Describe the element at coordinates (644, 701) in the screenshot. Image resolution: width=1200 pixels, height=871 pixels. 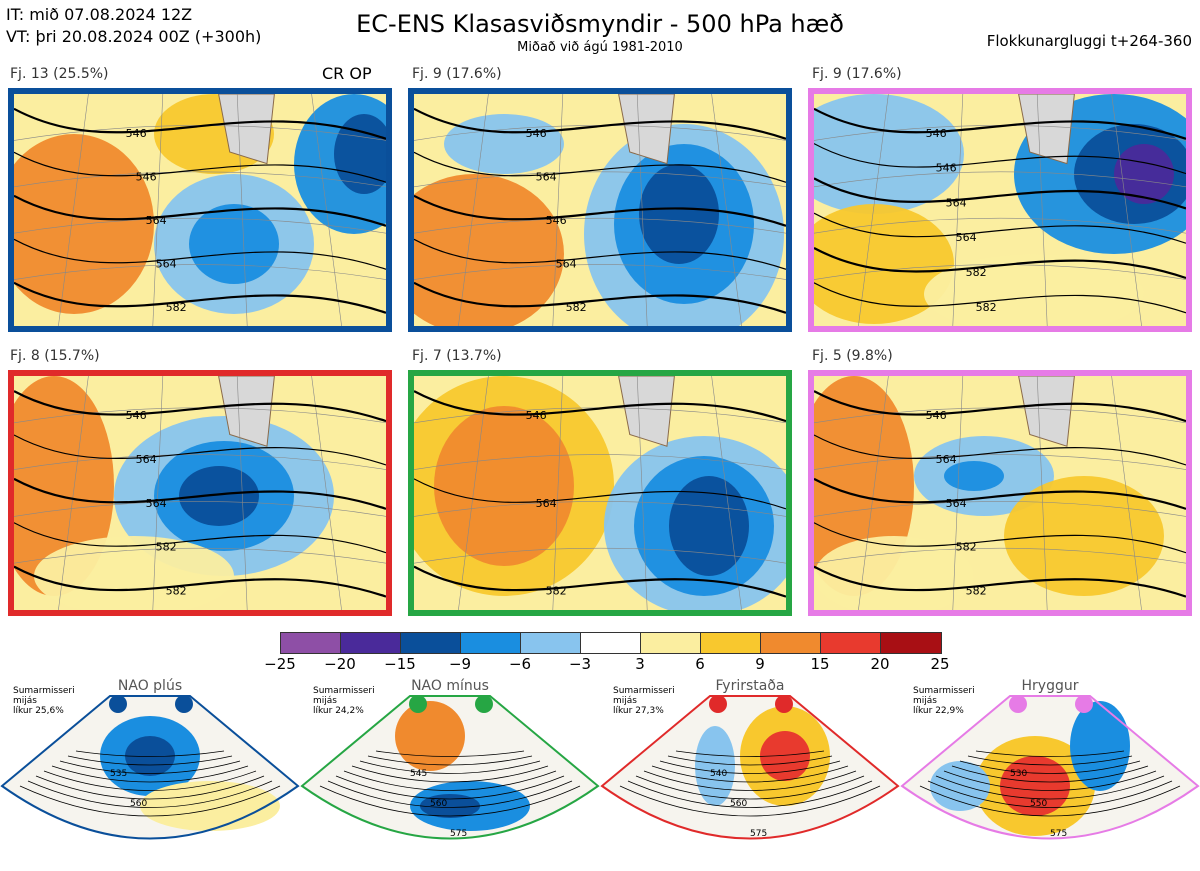
I see `regime-info: Sumarmisseri mijás líkur 27,3%` at that location.